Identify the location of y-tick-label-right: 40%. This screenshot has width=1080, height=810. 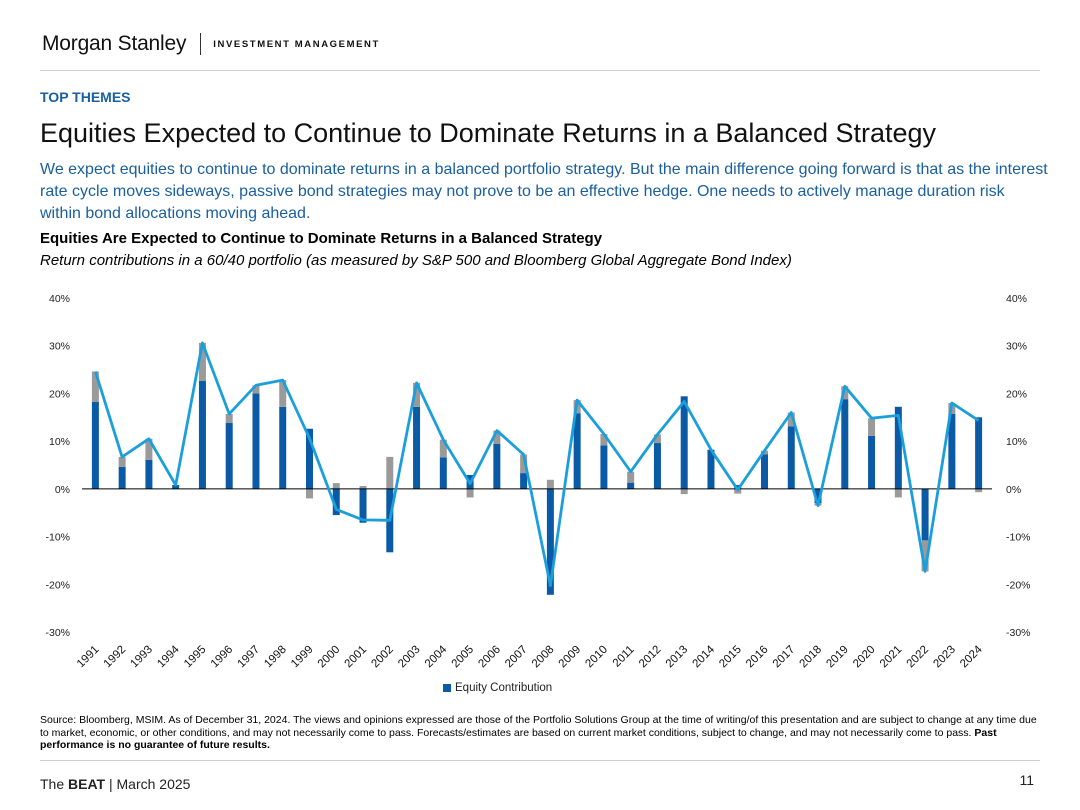
(1016, 299).